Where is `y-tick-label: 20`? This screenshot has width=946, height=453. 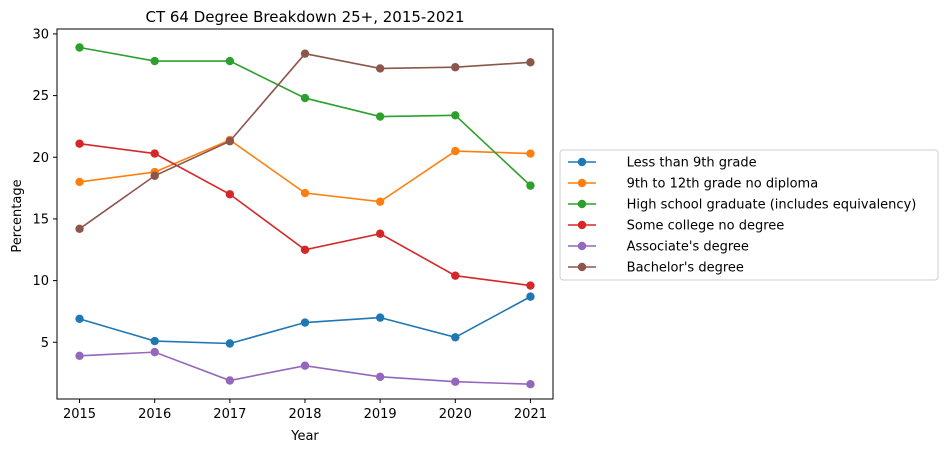 y-tick-label: 20 is located at coordinates (40, 158).